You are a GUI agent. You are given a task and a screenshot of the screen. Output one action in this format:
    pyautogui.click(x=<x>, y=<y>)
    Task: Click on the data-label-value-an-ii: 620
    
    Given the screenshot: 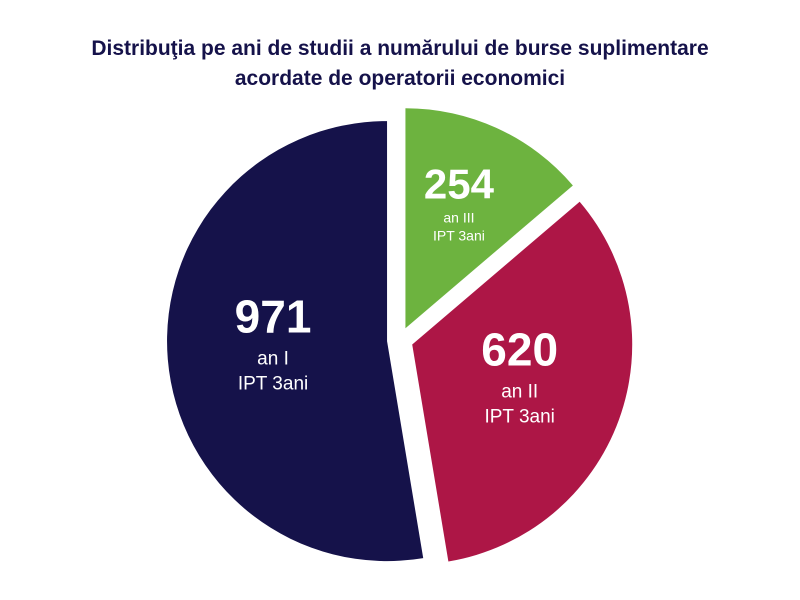 What is the action you would take?
    pyautogui.click(x=519, y=350)
    